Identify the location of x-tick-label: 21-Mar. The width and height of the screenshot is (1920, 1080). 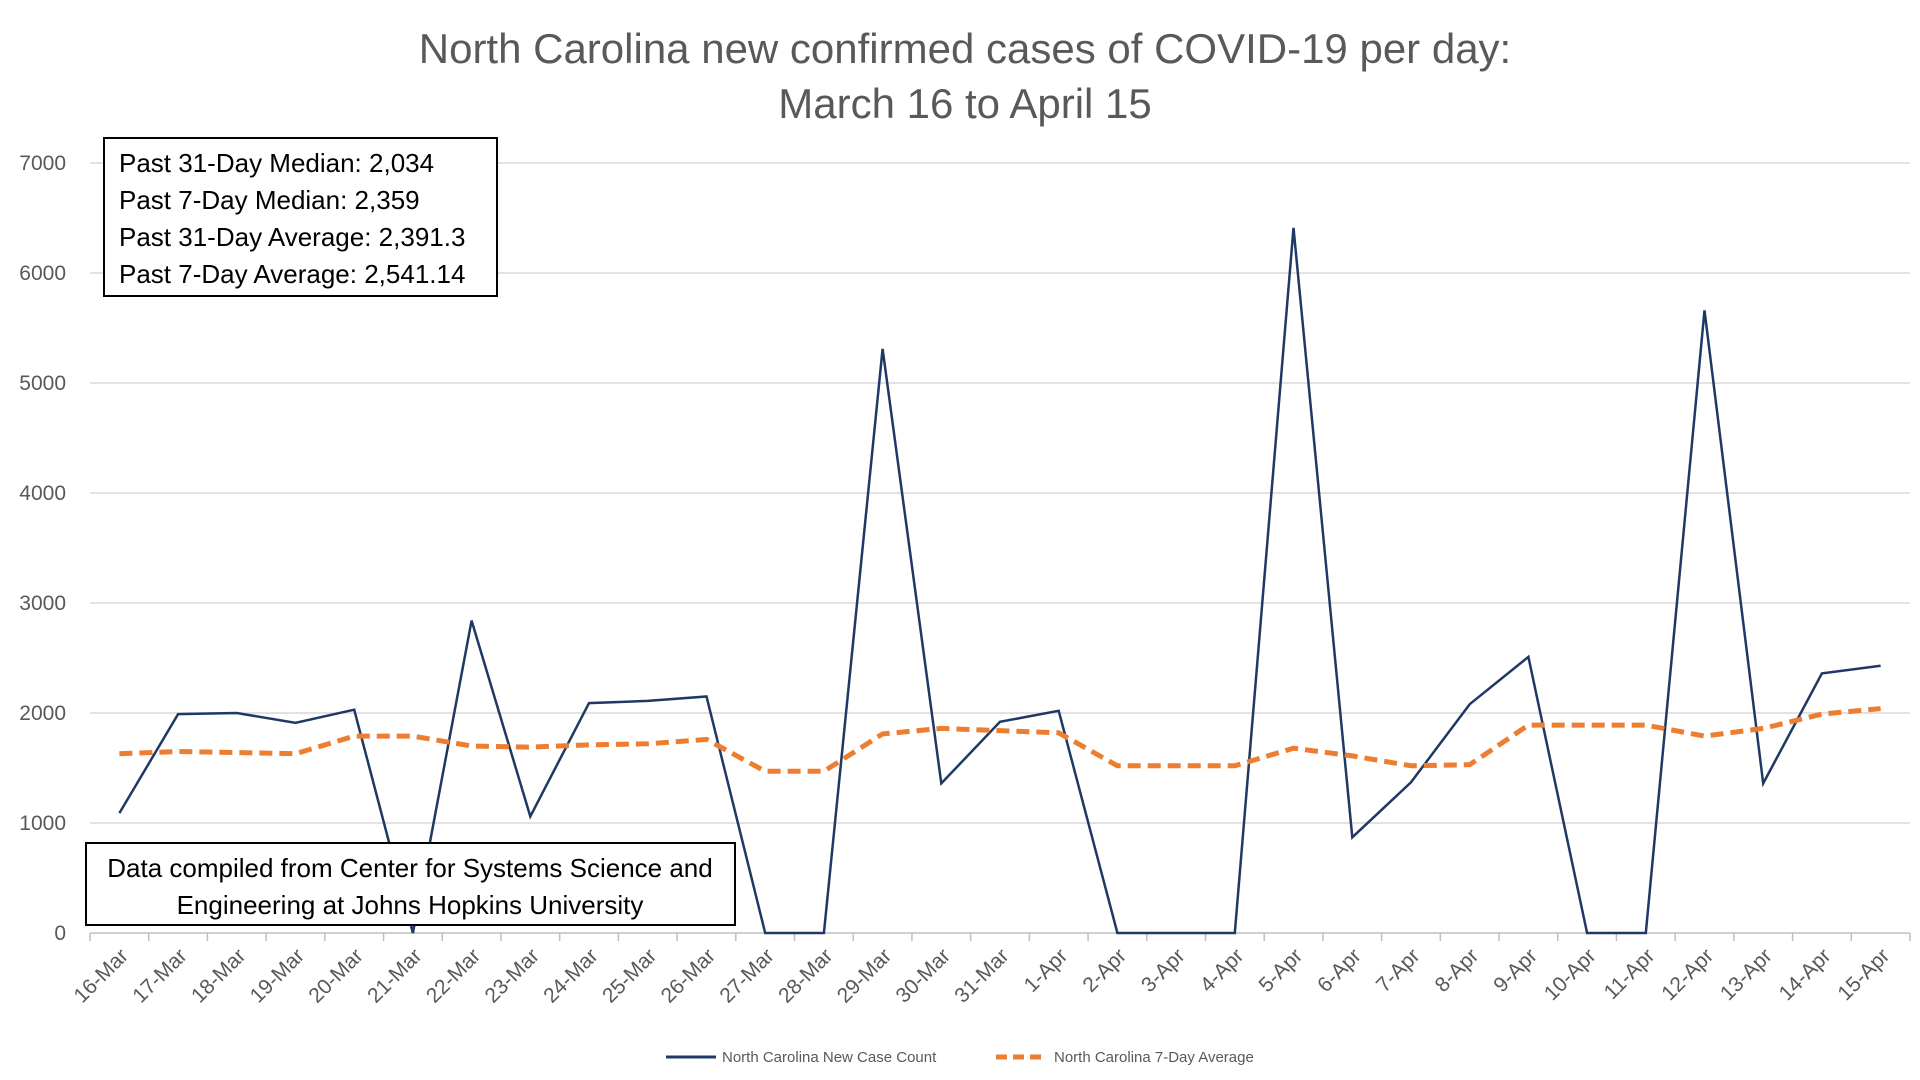
(394, 975).